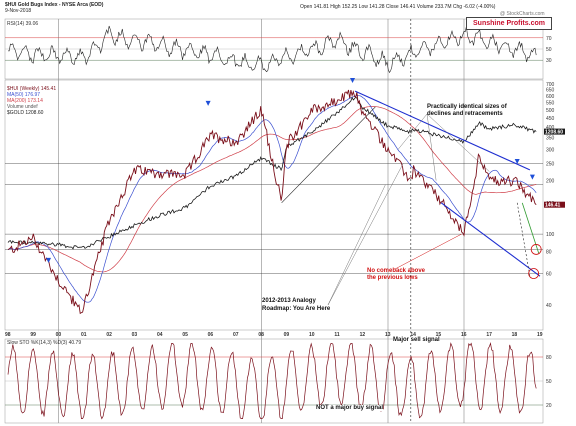 The height and width of the screenshot is (426, 576). Describe the element at coordinates (25, 101) in the screenshot. I see `main-legend-entry: MA(200) 173.14` at that location.